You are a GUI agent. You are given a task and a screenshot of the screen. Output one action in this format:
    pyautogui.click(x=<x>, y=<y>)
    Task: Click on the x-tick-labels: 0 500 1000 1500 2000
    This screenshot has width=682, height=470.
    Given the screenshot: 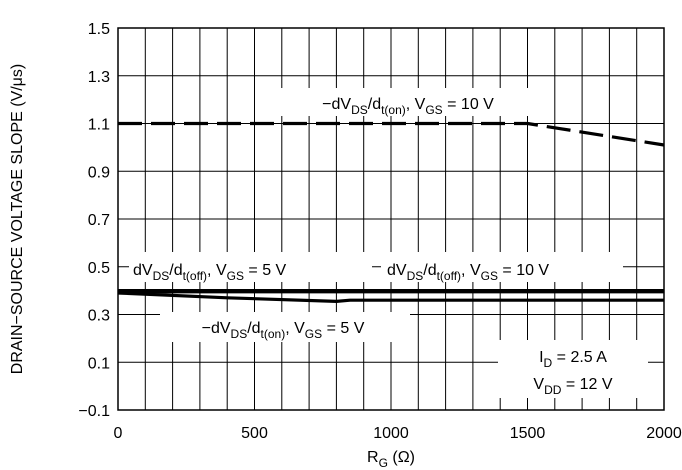 What is the action you would take?
    pyautogui.click(x=398, y=433)
    